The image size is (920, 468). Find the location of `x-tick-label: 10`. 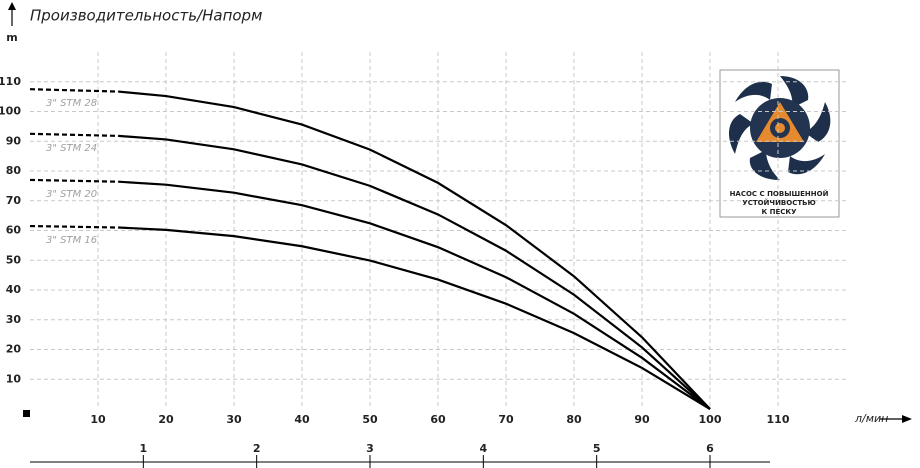

x-tick-label: 10 is located at coordinates (98, 419).